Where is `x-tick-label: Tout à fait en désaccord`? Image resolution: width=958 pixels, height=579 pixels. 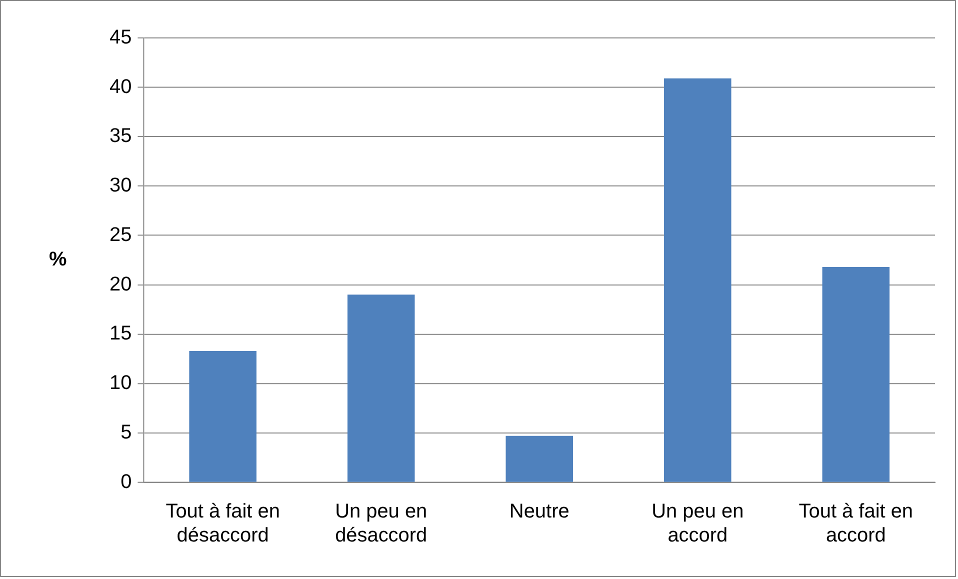
x-tick-label: Tout à fait en désaccord is located at coordinates (223, 523).